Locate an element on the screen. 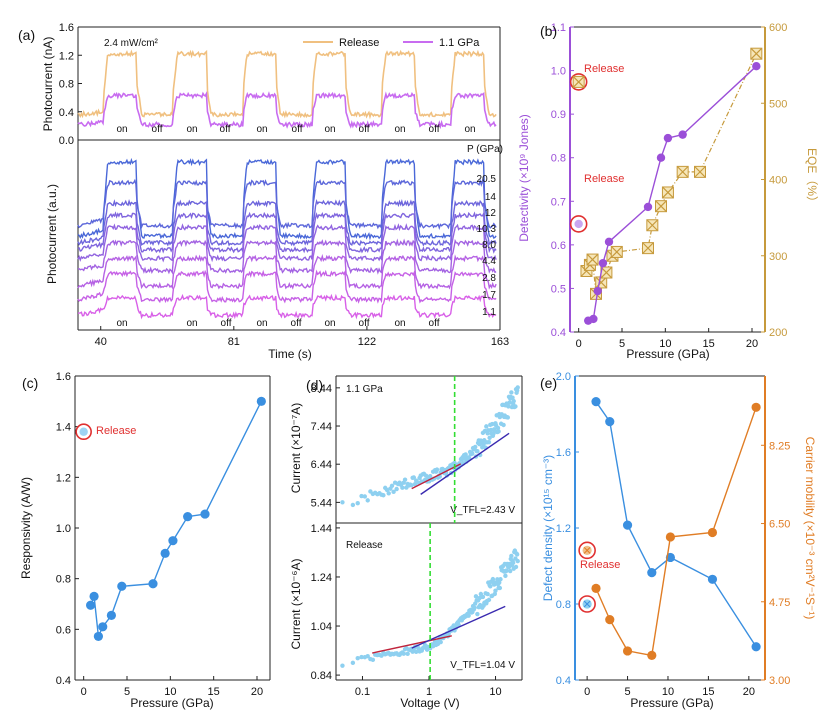 This screenshot has height=720, width=824. e-yticks_left-label: 0.4 is located at coordinates (563, 681).